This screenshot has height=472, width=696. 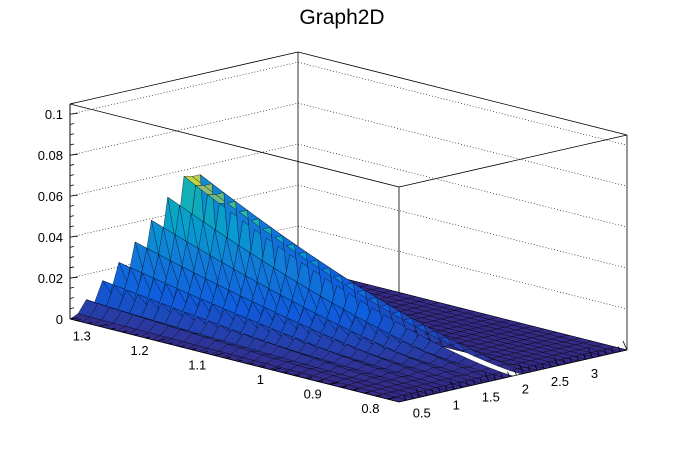 I want to click on z-tick-label: 0.02, so click(x=50, y=278).